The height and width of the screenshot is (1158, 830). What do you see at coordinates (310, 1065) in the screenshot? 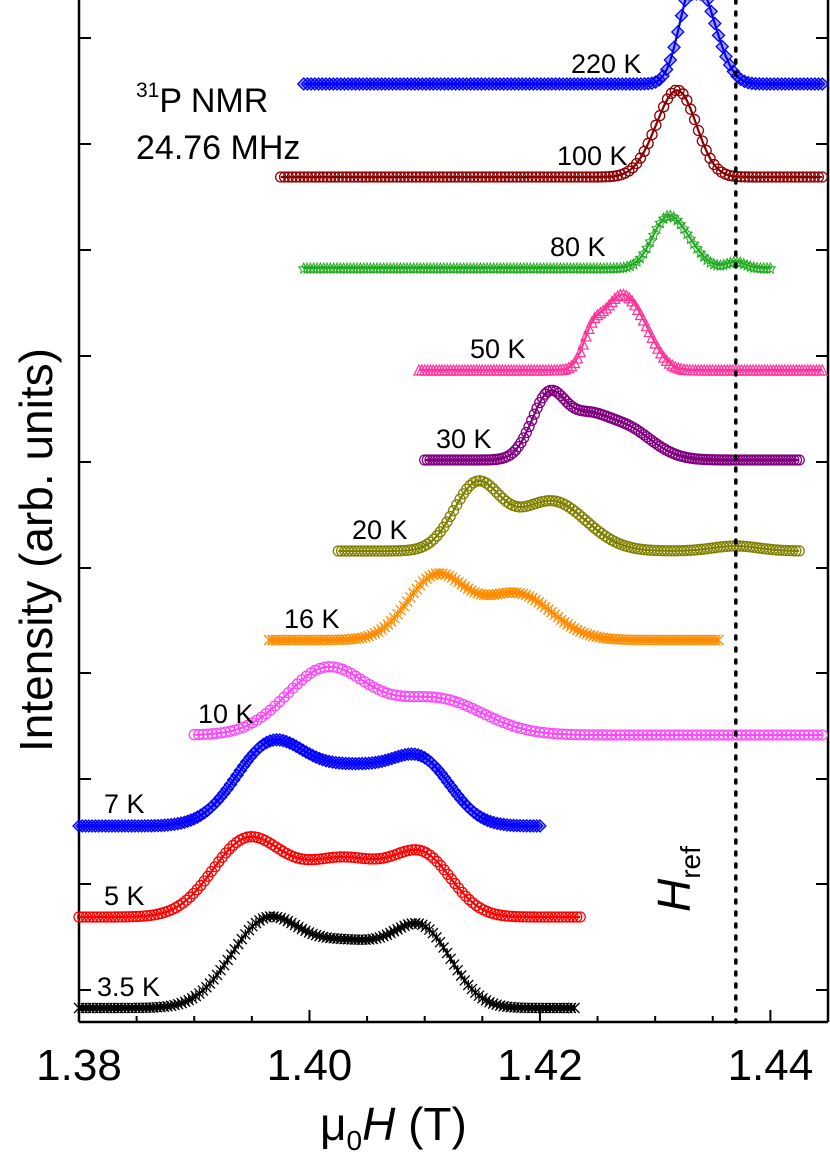
I see `x-tick-label: 1.40` at bounding box center [310, 1065].